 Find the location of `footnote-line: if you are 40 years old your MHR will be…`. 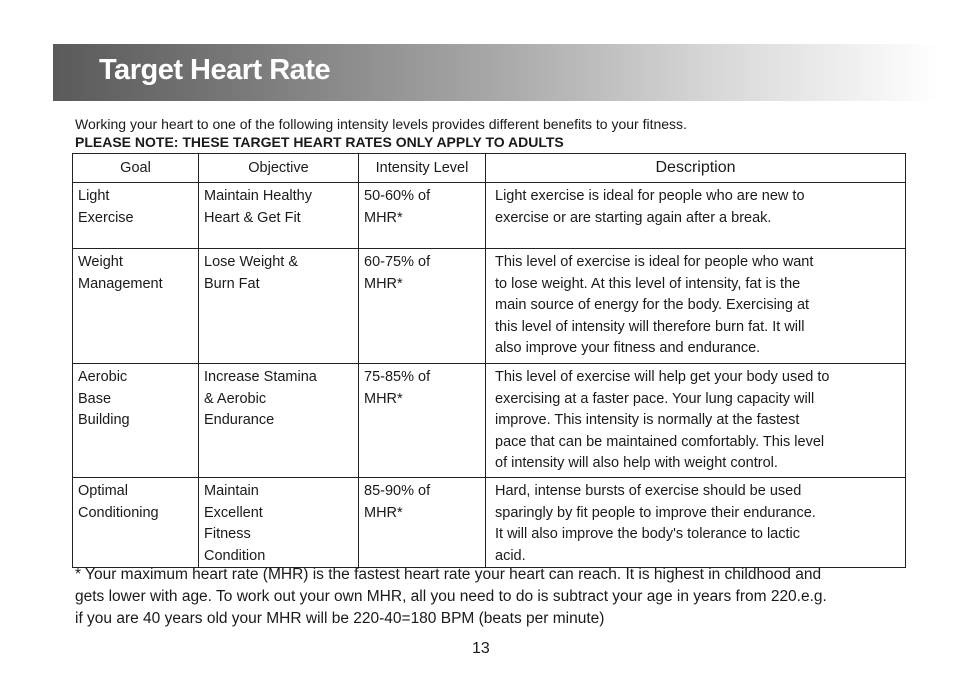

footnote-line: if you are 40 years old your MHR will be… is located at coordinates (340, 618).